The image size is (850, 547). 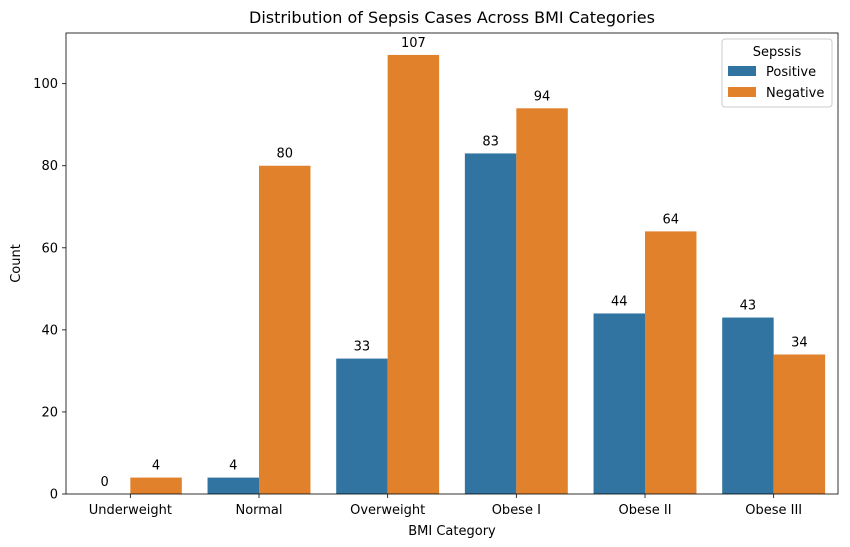 I want to click on y-tick-label: 40, so click(x=49, y=330).